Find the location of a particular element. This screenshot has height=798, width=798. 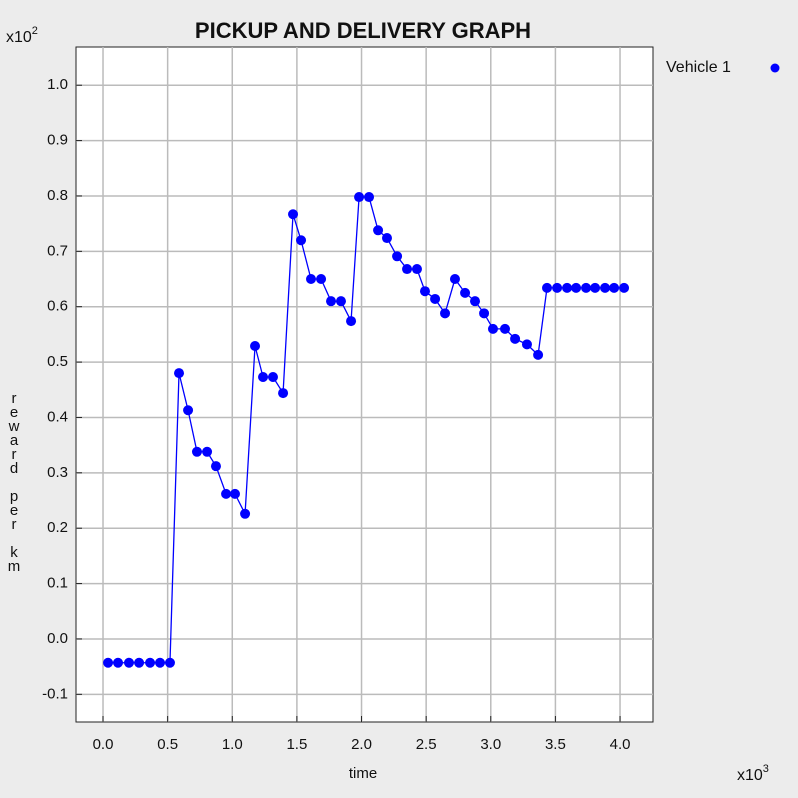

chart-title: PICKUP AND DELIVERY GRAPH is located at coordinates (363, 30).